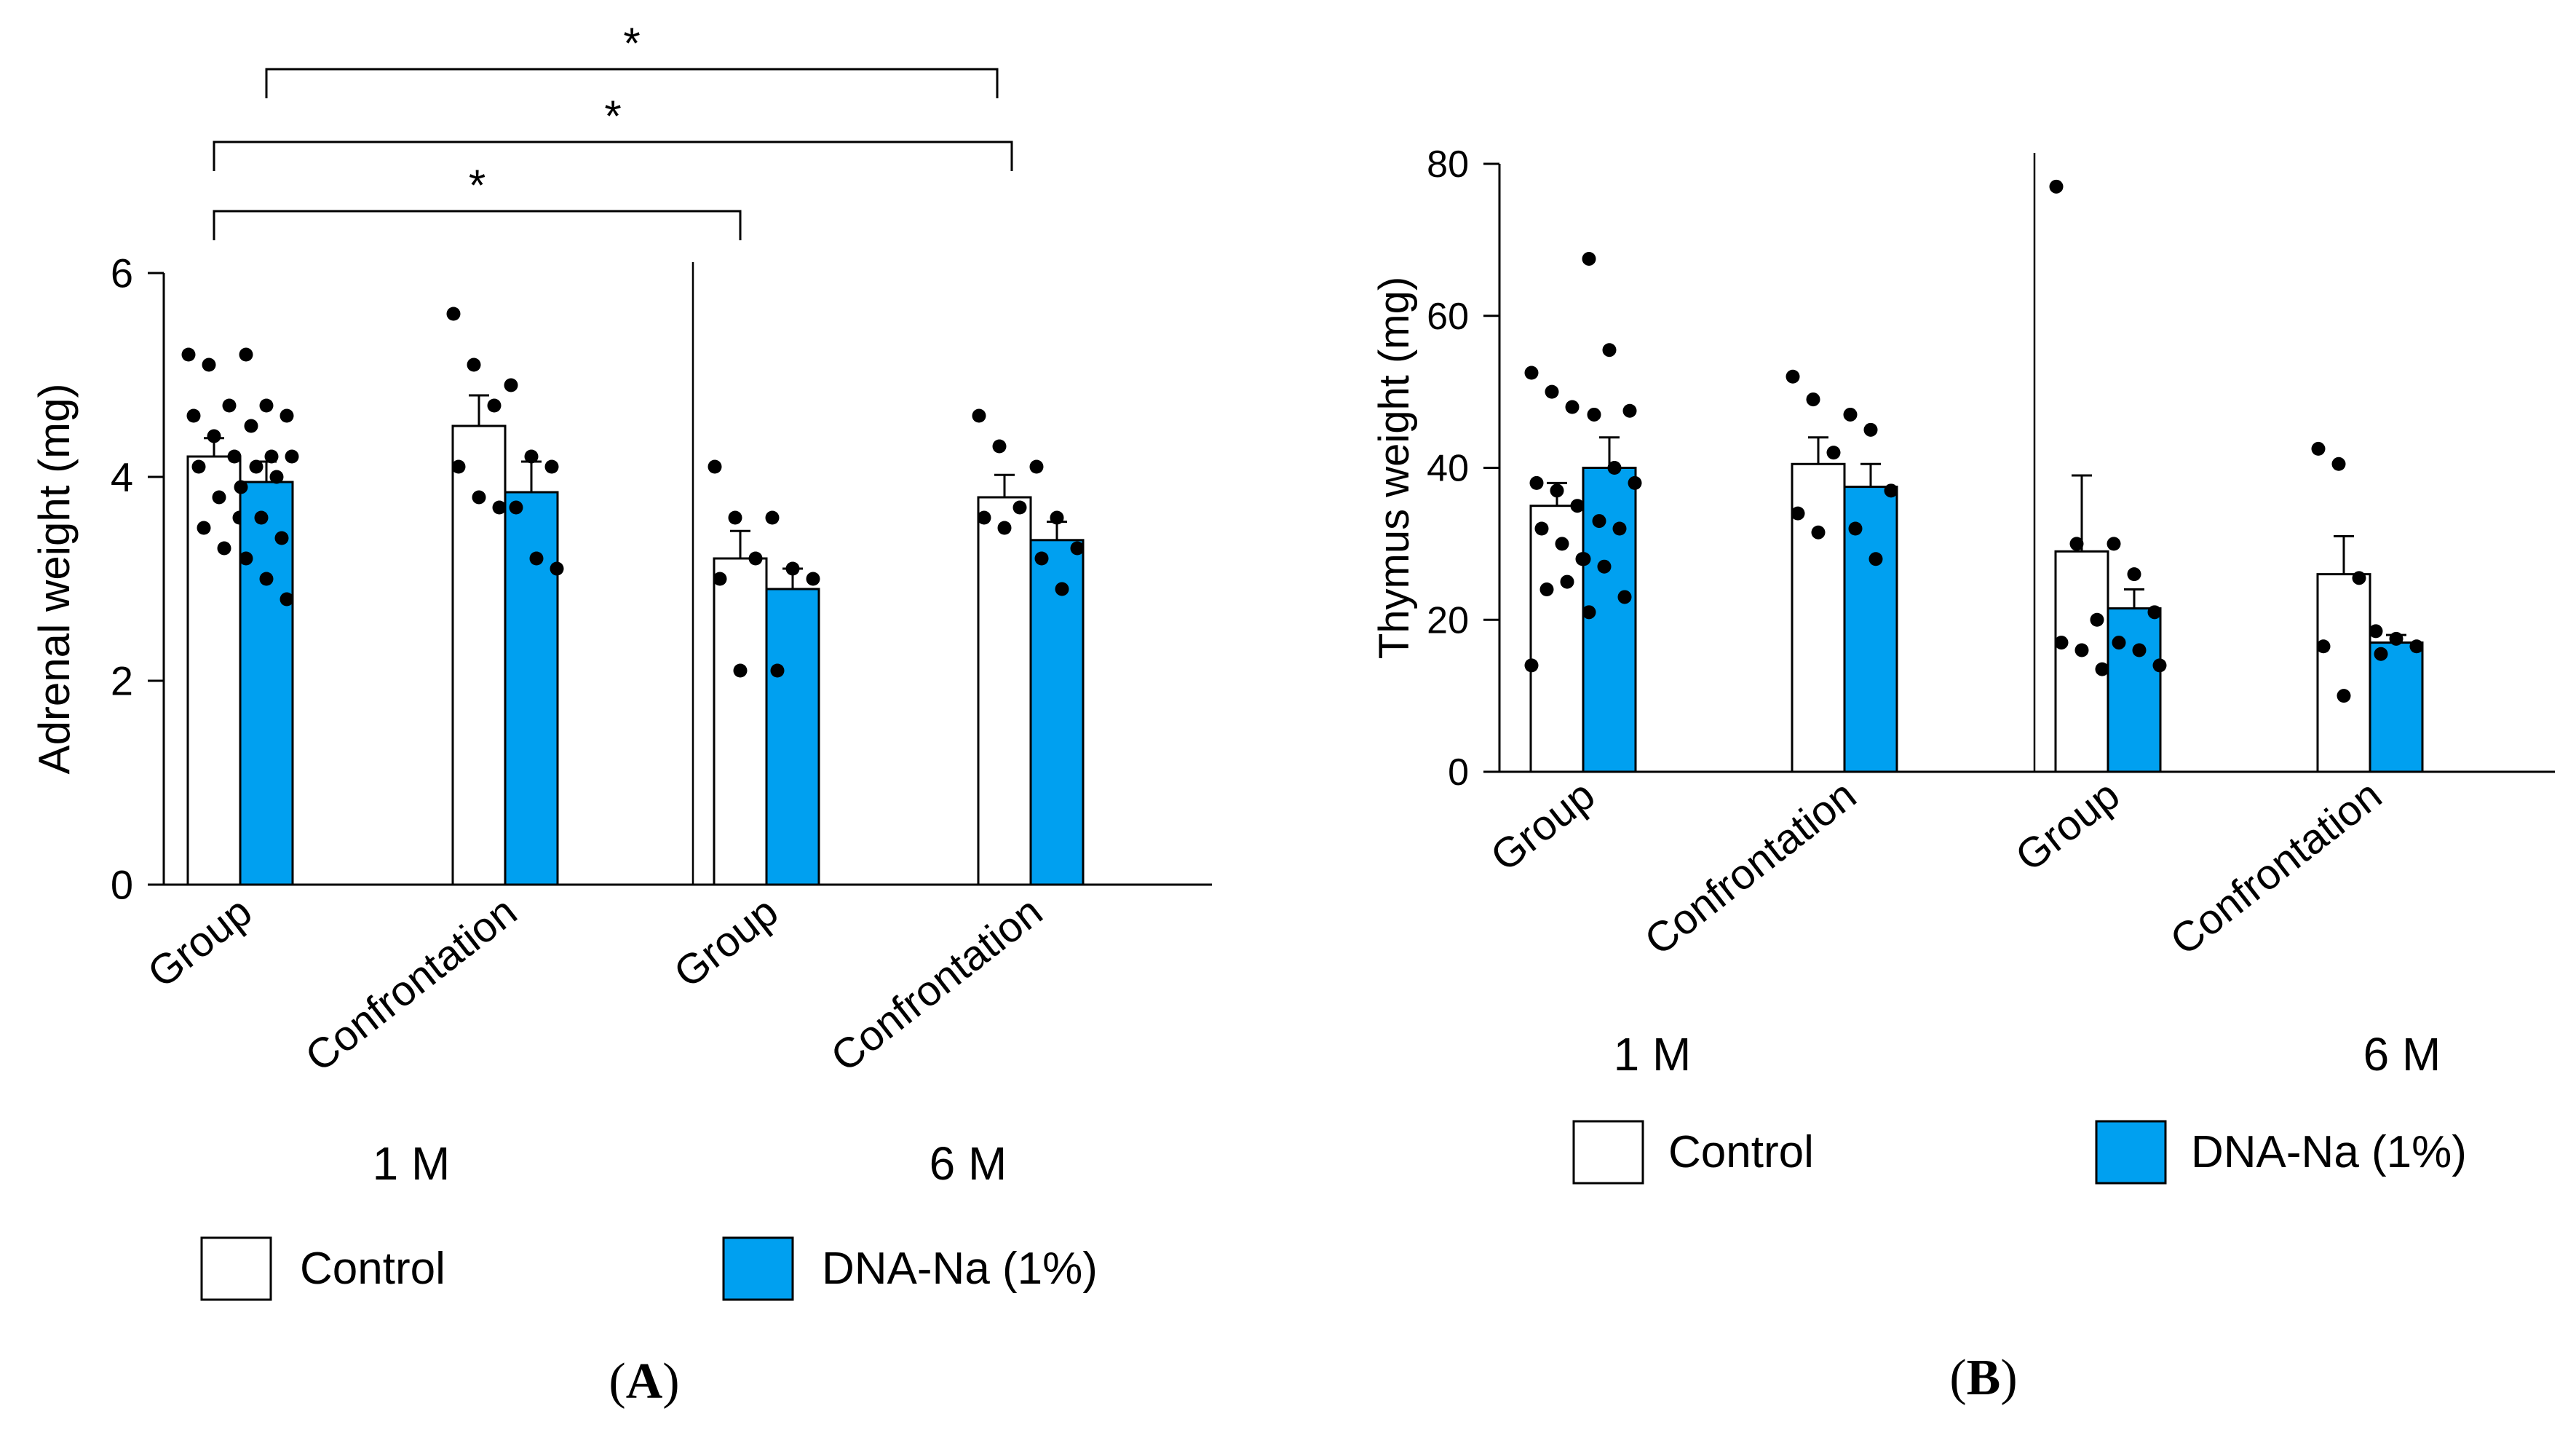 The width and height of the screenshot is (2576, 1438). Describe the element at coordinates (1394, 468) in the screenshot. I see `y-axis-label: Thymus weight (mg)` at that location.